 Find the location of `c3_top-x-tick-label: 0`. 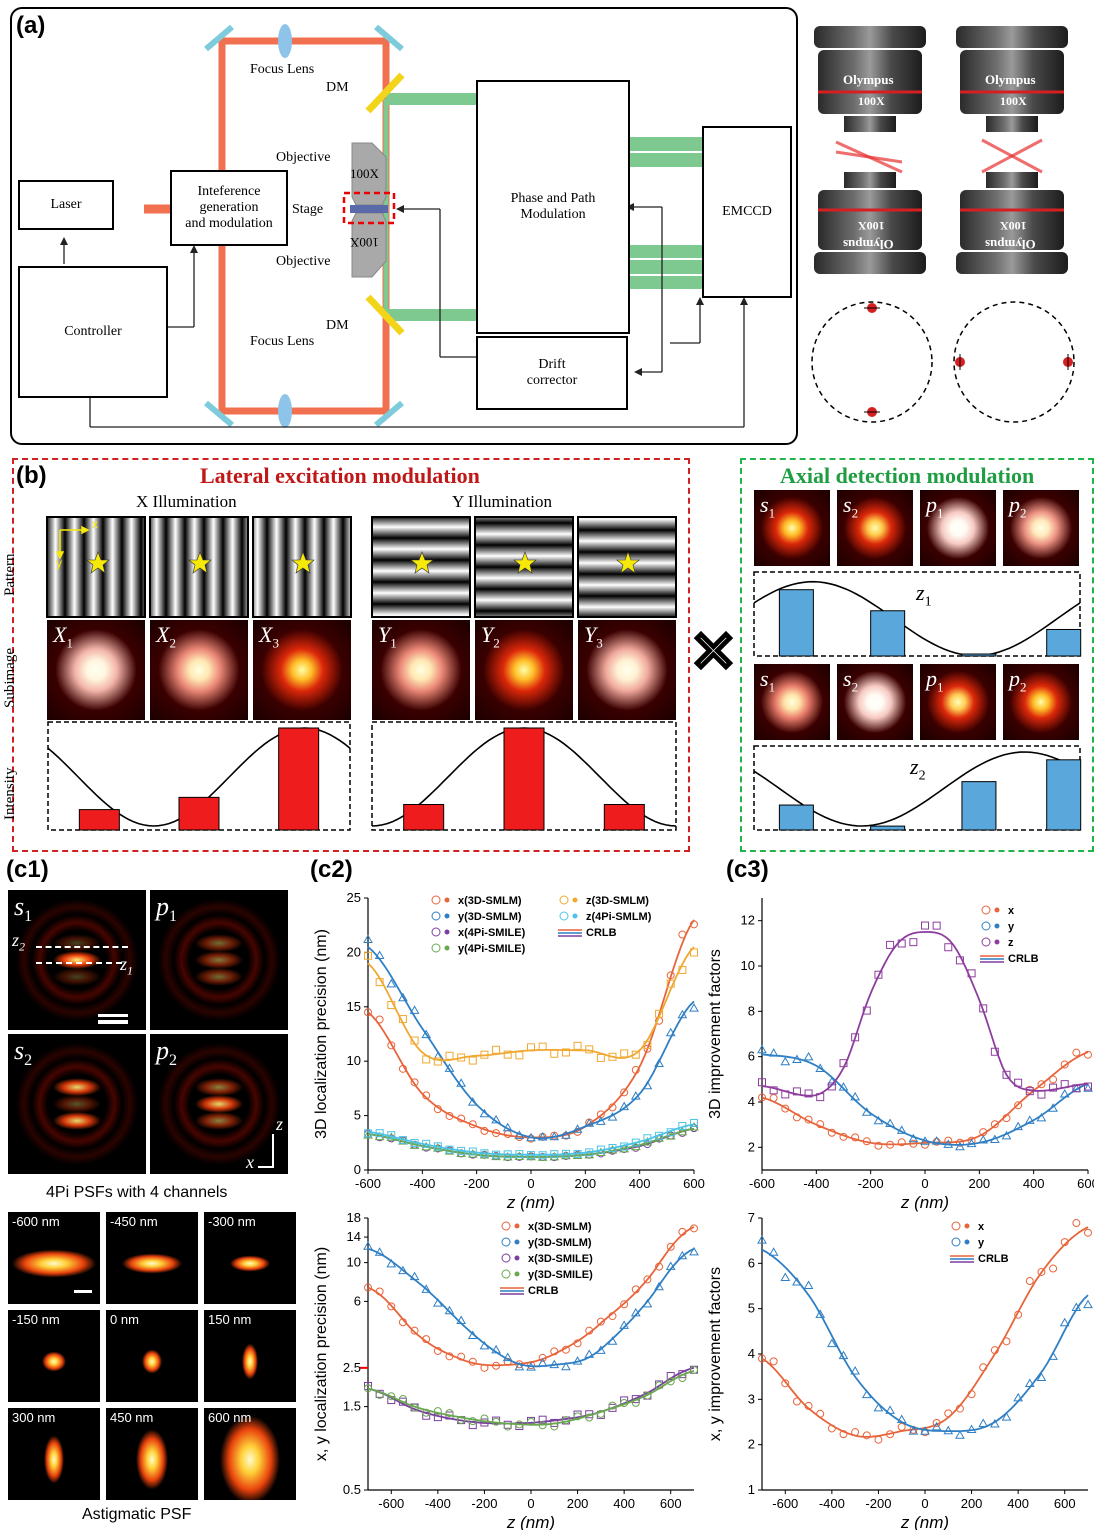

c3_top-x-tick-label: 0 is located at coordinates (924, 1183).